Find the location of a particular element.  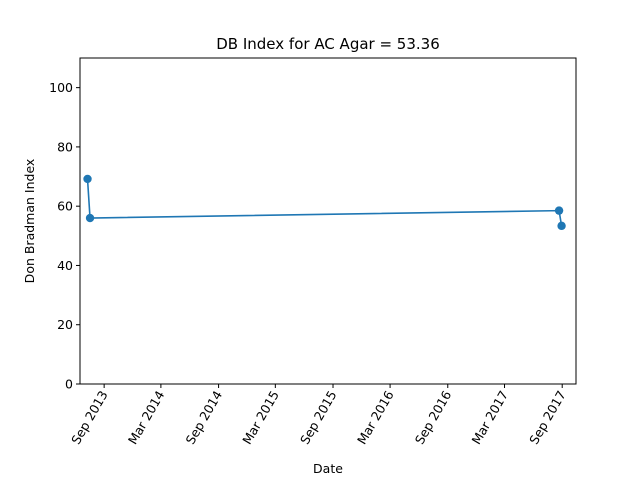

x-tick-label: Mar 2015 is located at coordinates (260, 417).